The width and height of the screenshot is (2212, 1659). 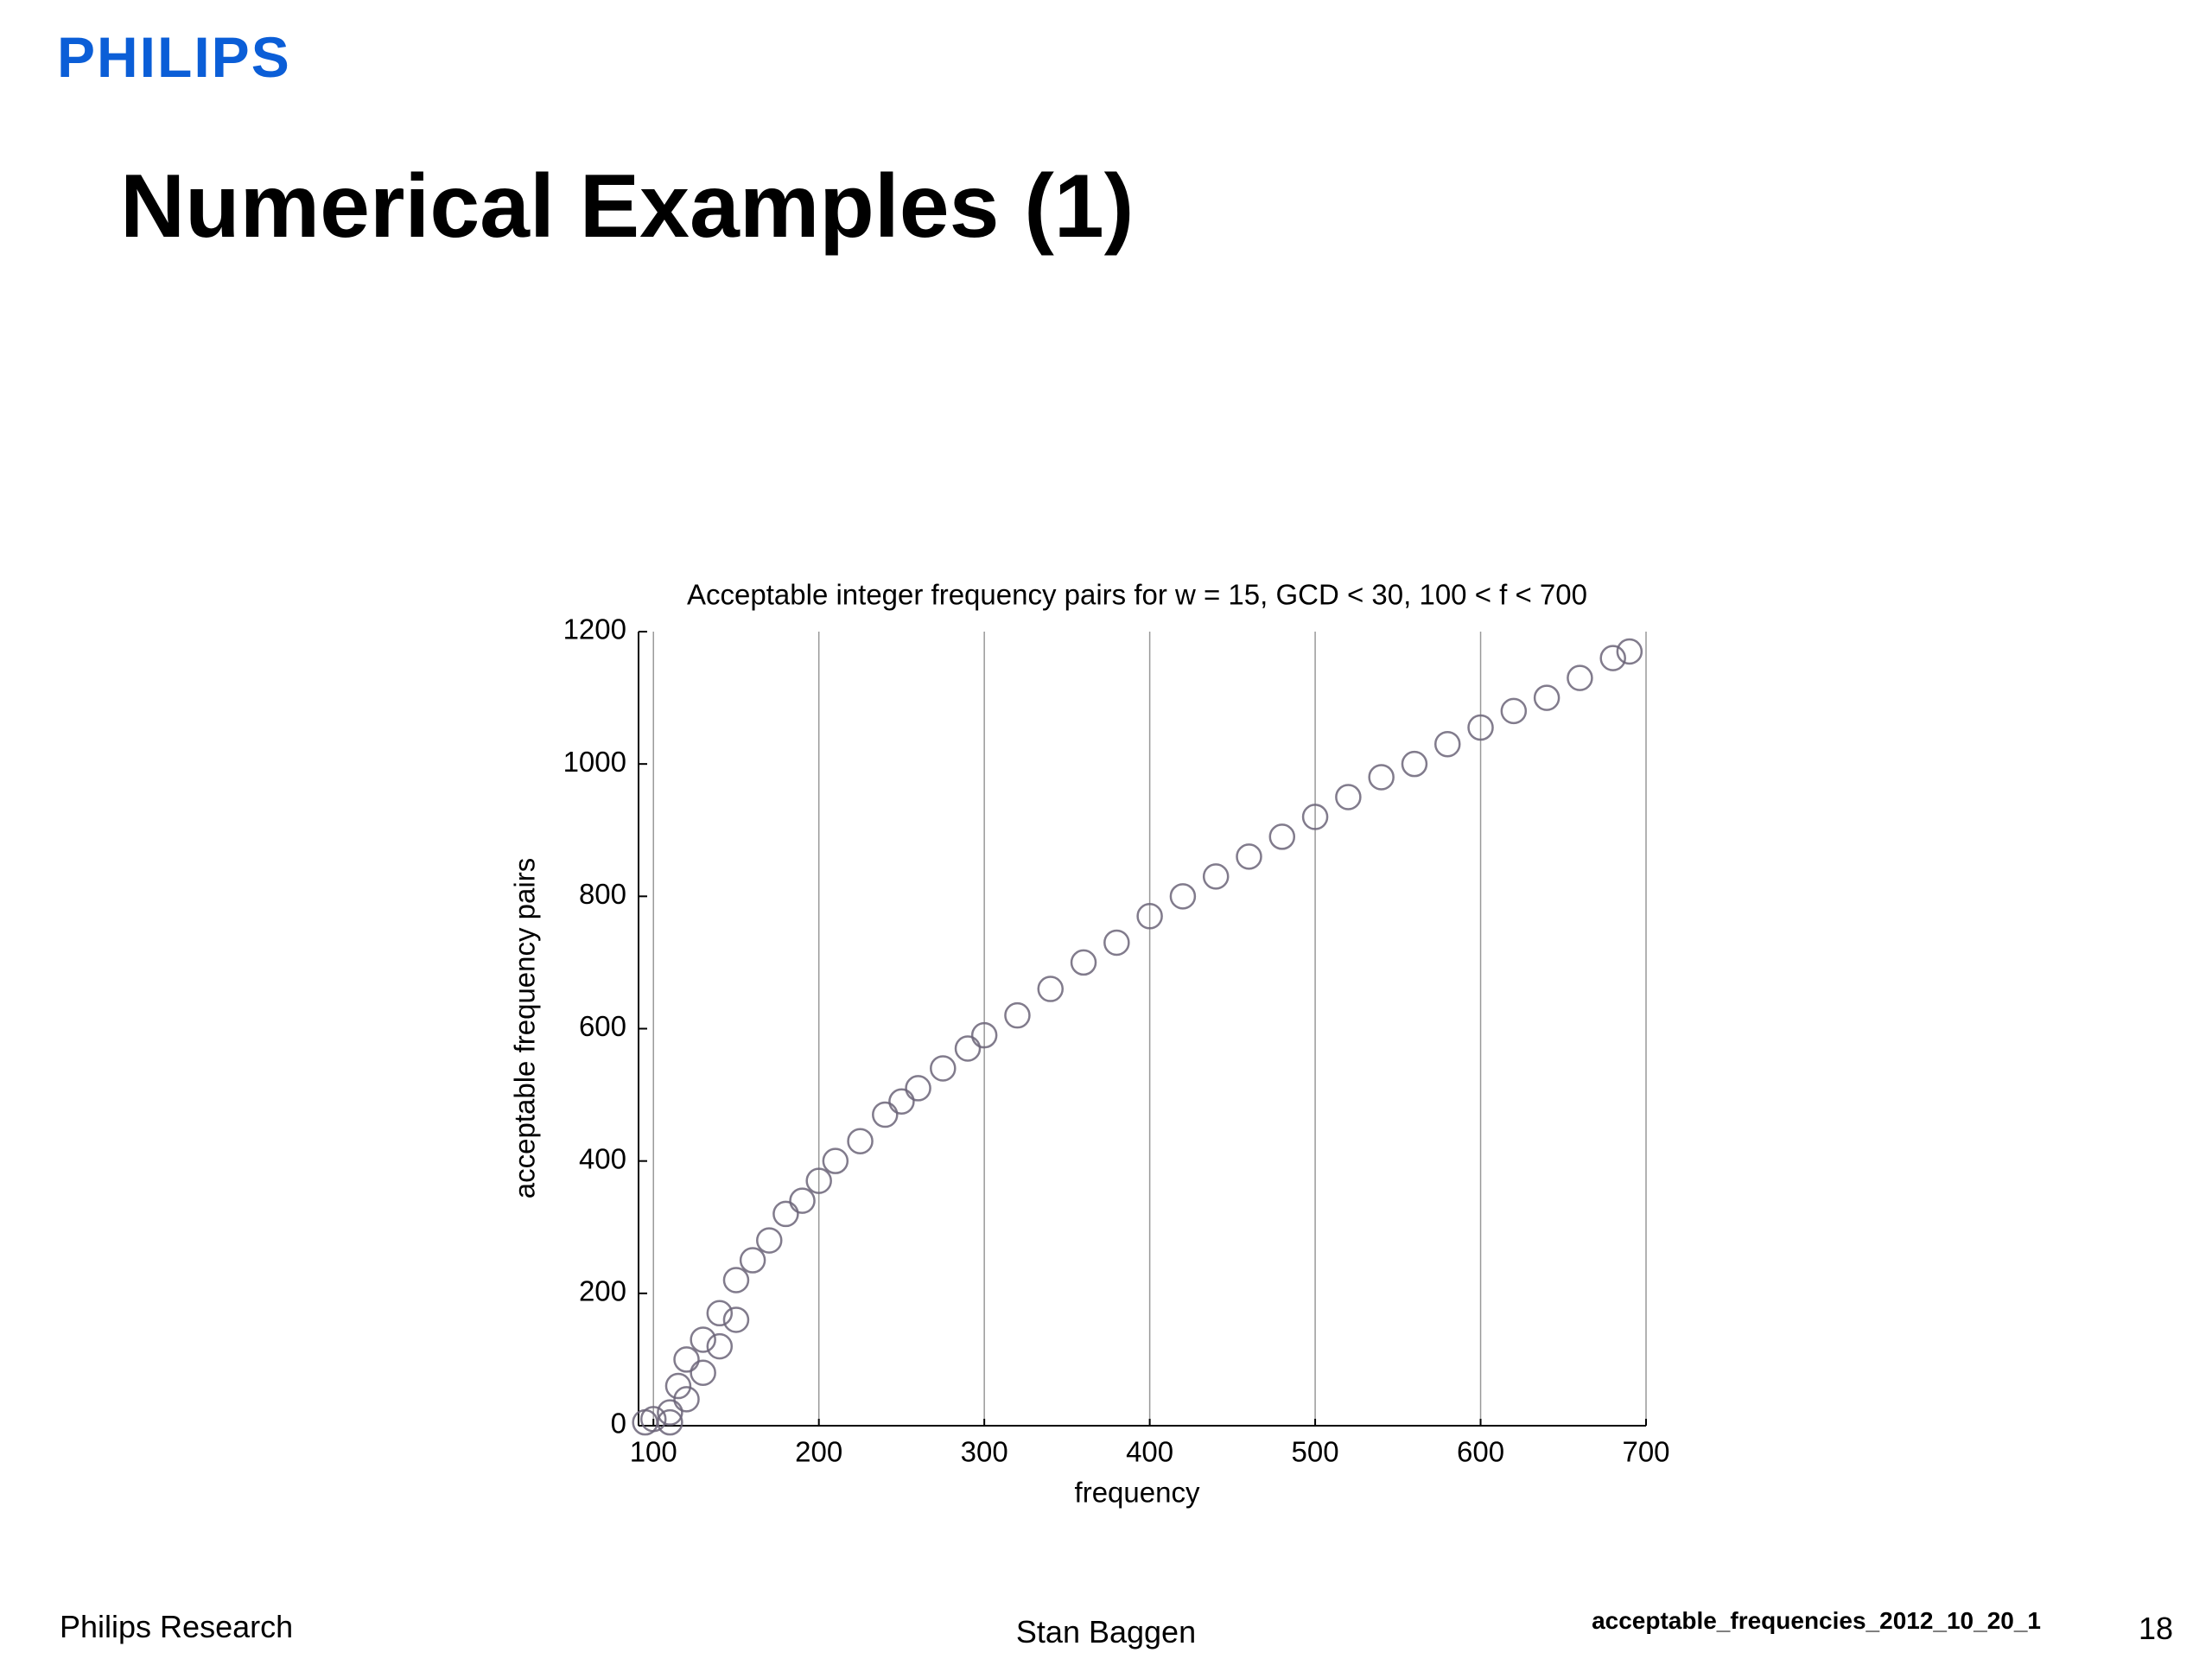 I want to click on x-tick-label: 200, so click(x=818, y=1452).